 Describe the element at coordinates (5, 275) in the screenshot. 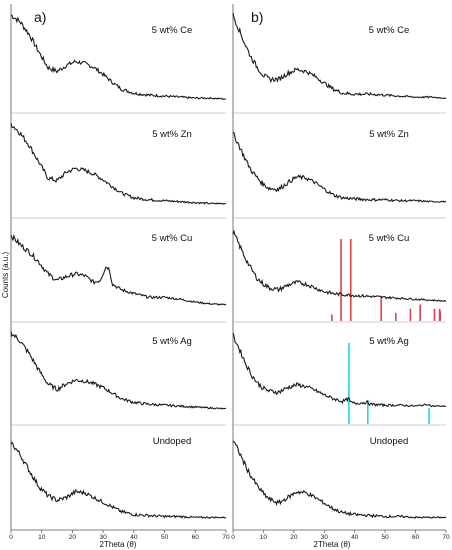

I see `y-axis-label: Counts (a.u.)` at that location.